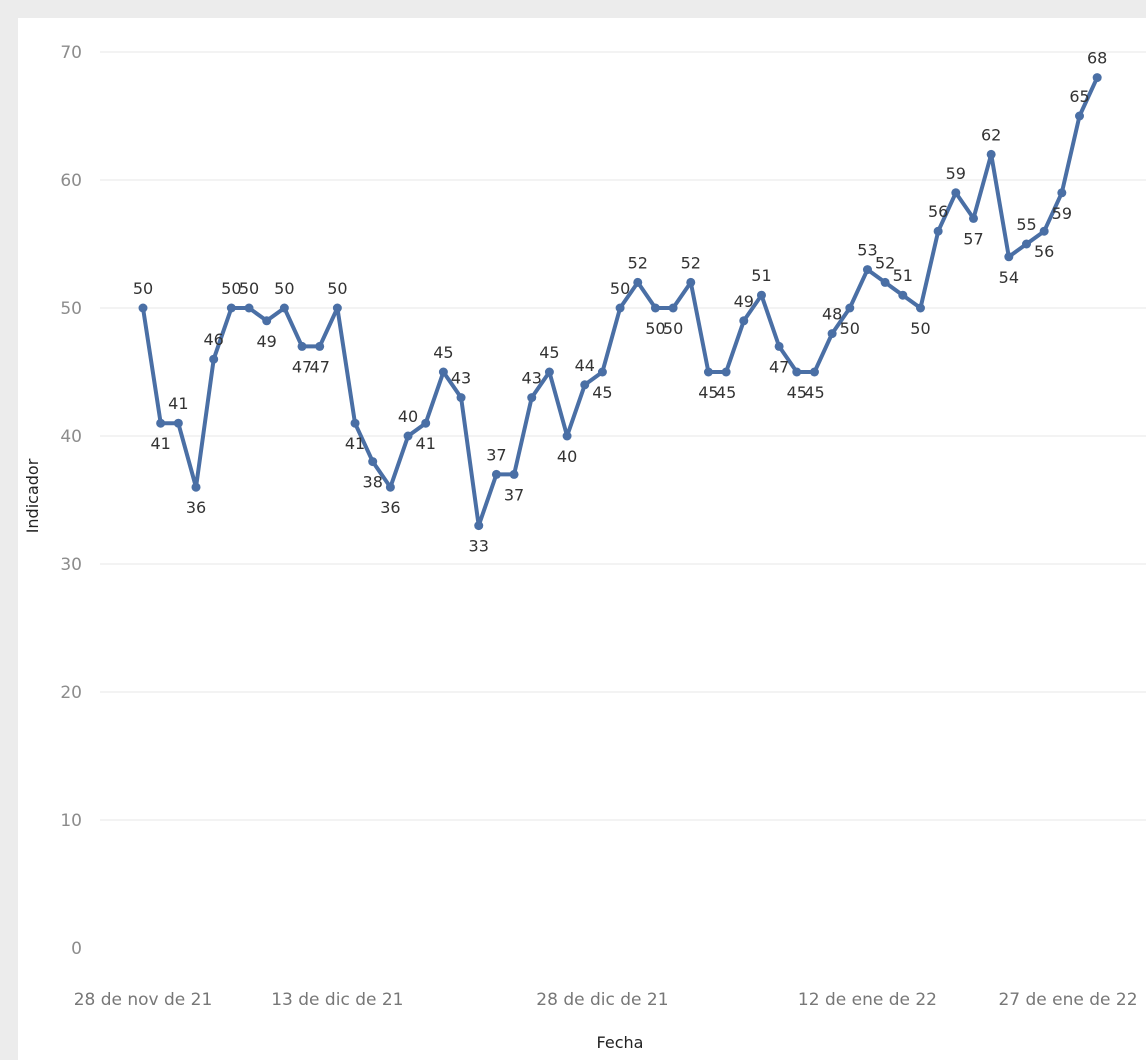 The width and height of the screenshot is (1146, 1060). What do you see at coordinates (1062, 213) in the screenshot?
I see `data-label: 59` at bounding box center [1062, 213].